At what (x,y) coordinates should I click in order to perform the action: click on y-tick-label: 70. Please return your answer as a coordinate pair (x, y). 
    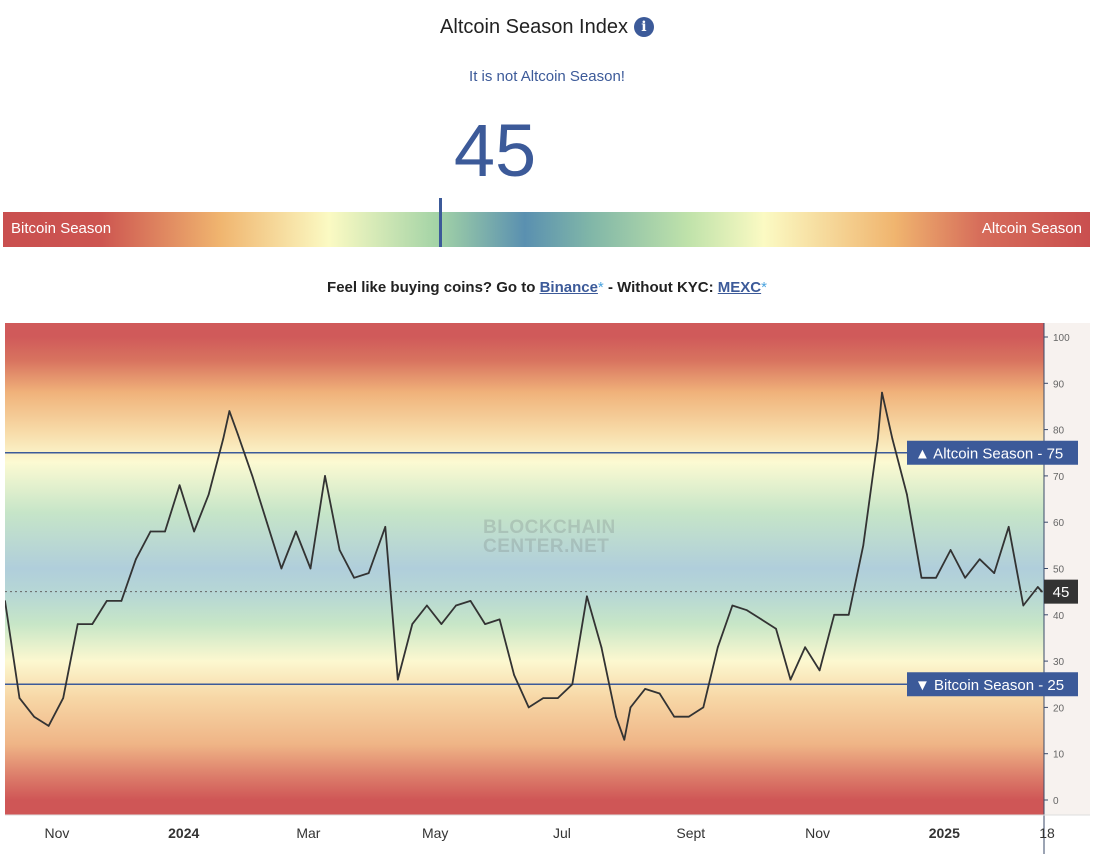
    Looking at the image, I should click on (1059, 477).